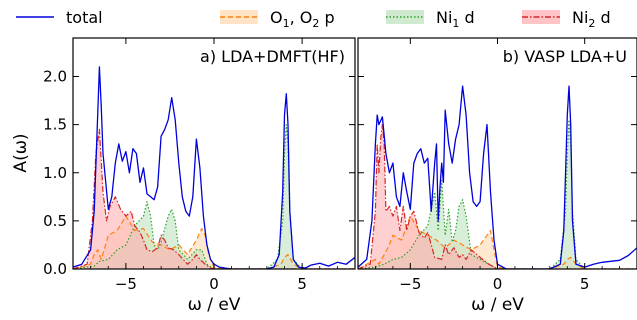  Describe the element at coordinates (302, 19) in the screenshot. I see `legend-label: O1, O2 p` at that location.